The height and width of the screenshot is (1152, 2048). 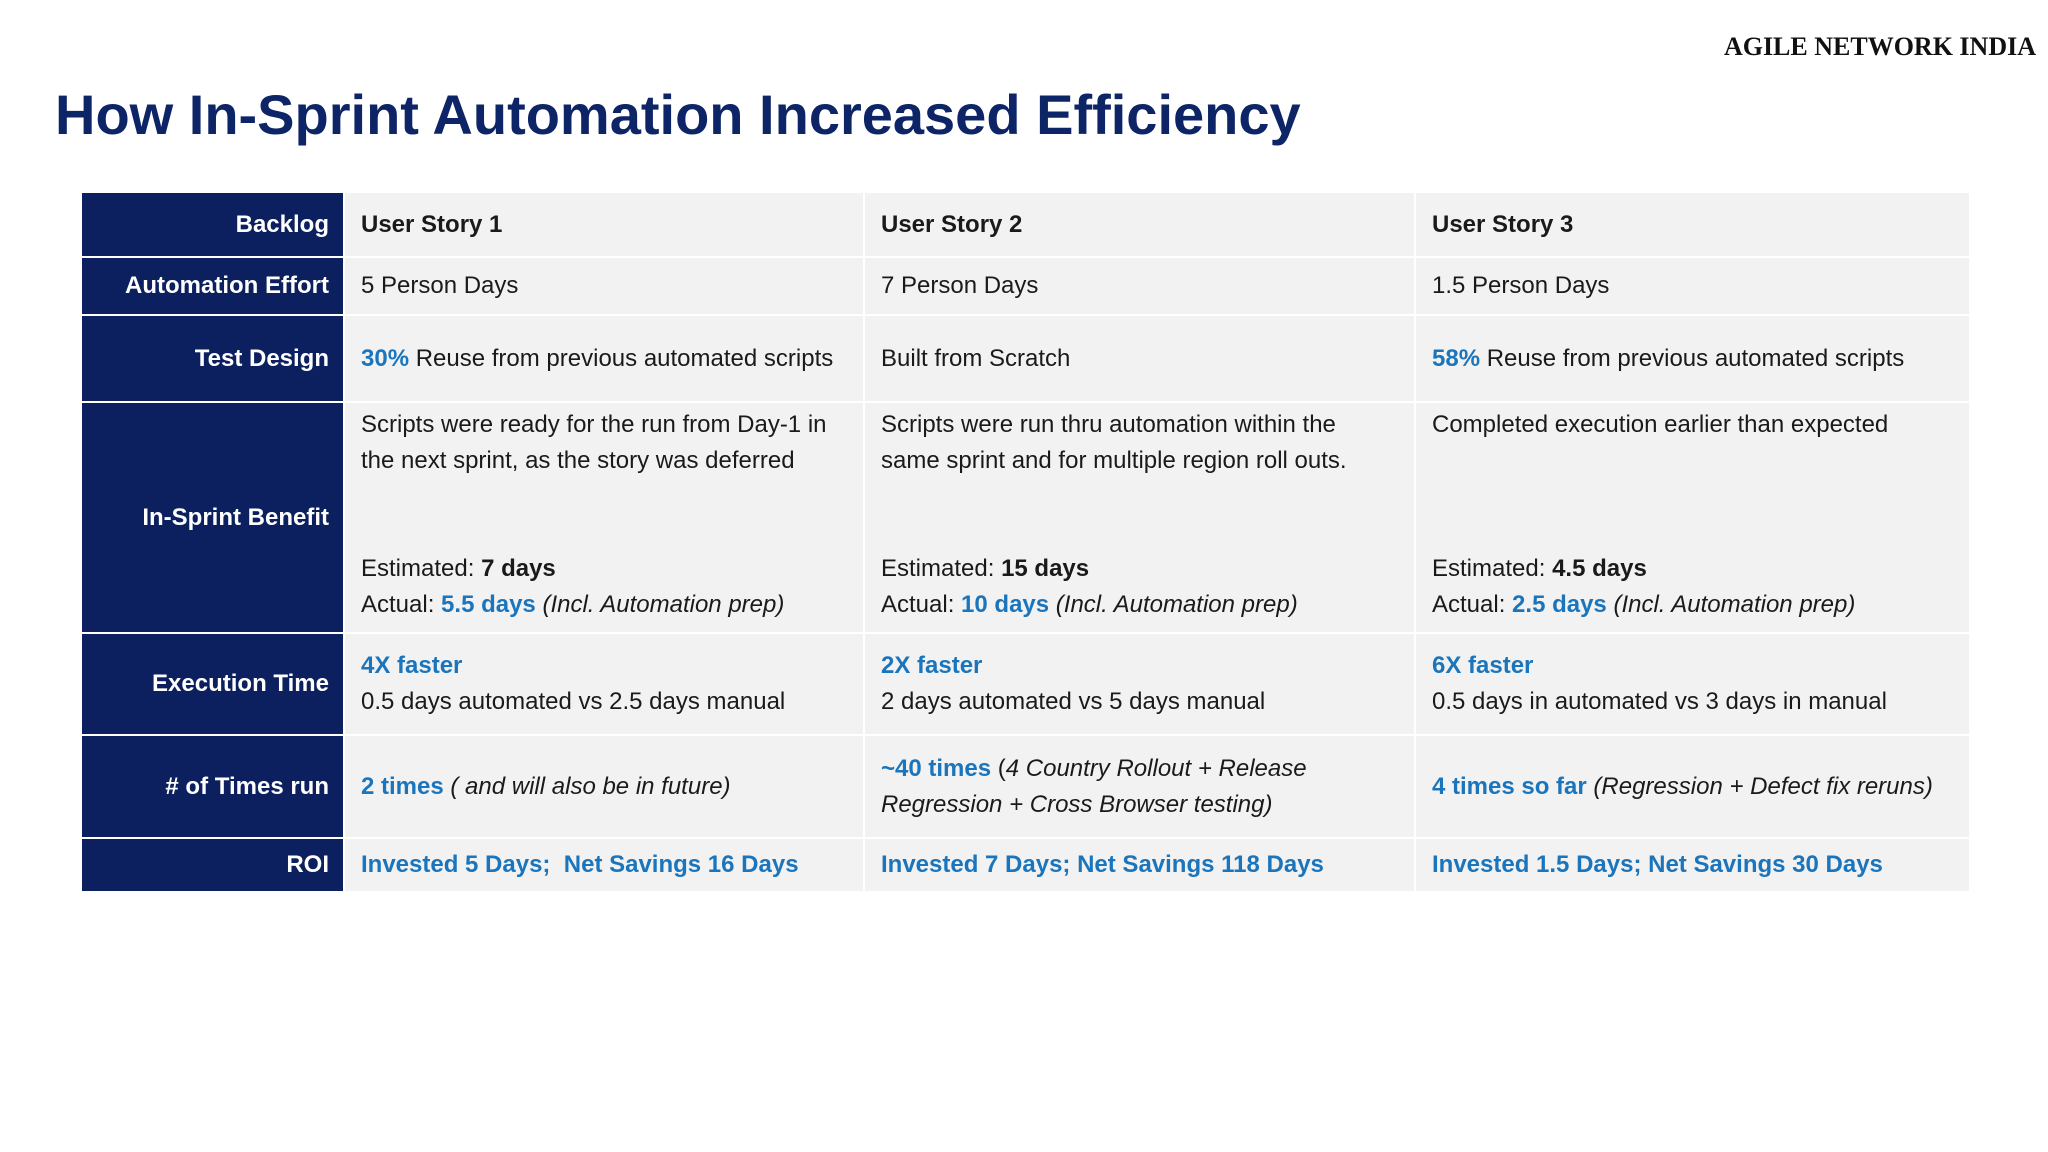 I want to click on row-label: # of Times run, so click(x=212, y=786).